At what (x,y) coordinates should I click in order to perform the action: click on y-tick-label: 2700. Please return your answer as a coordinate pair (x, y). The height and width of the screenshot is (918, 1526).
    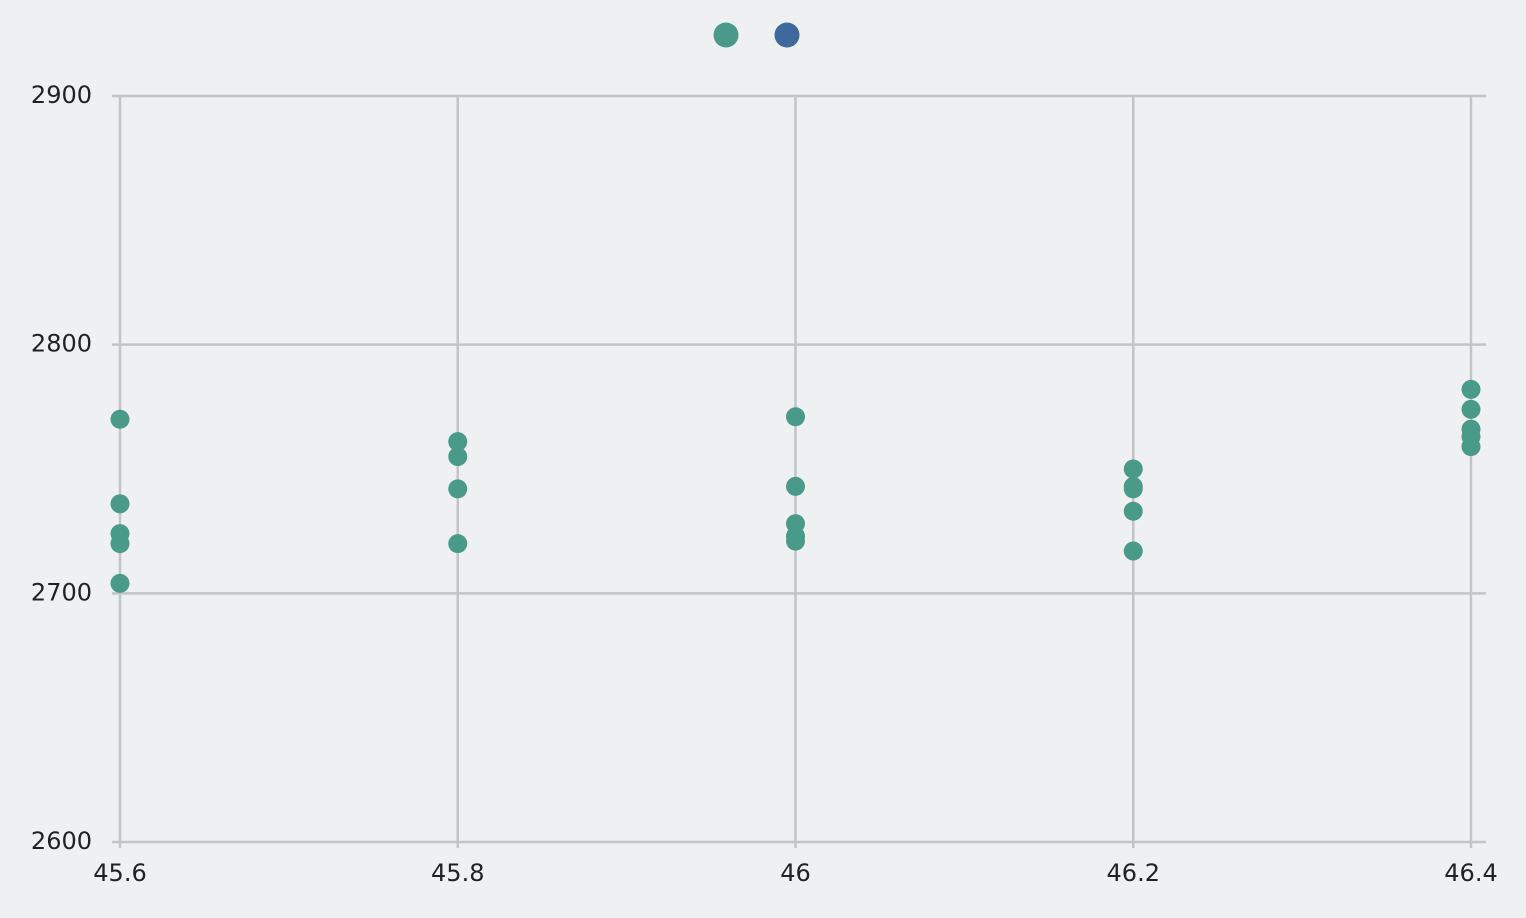
    Looking at the image, I should click on (61, 592).